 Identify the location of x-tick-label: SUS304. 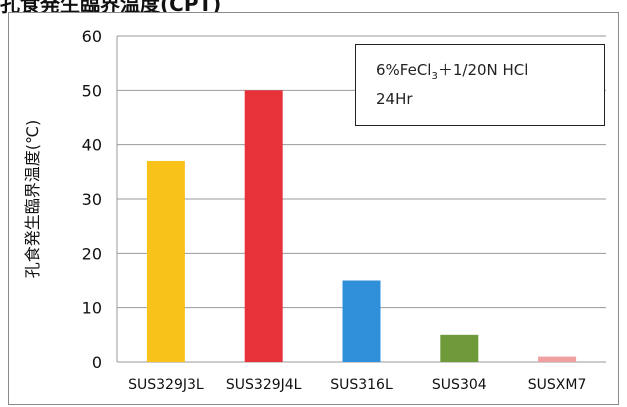
(459, 385).